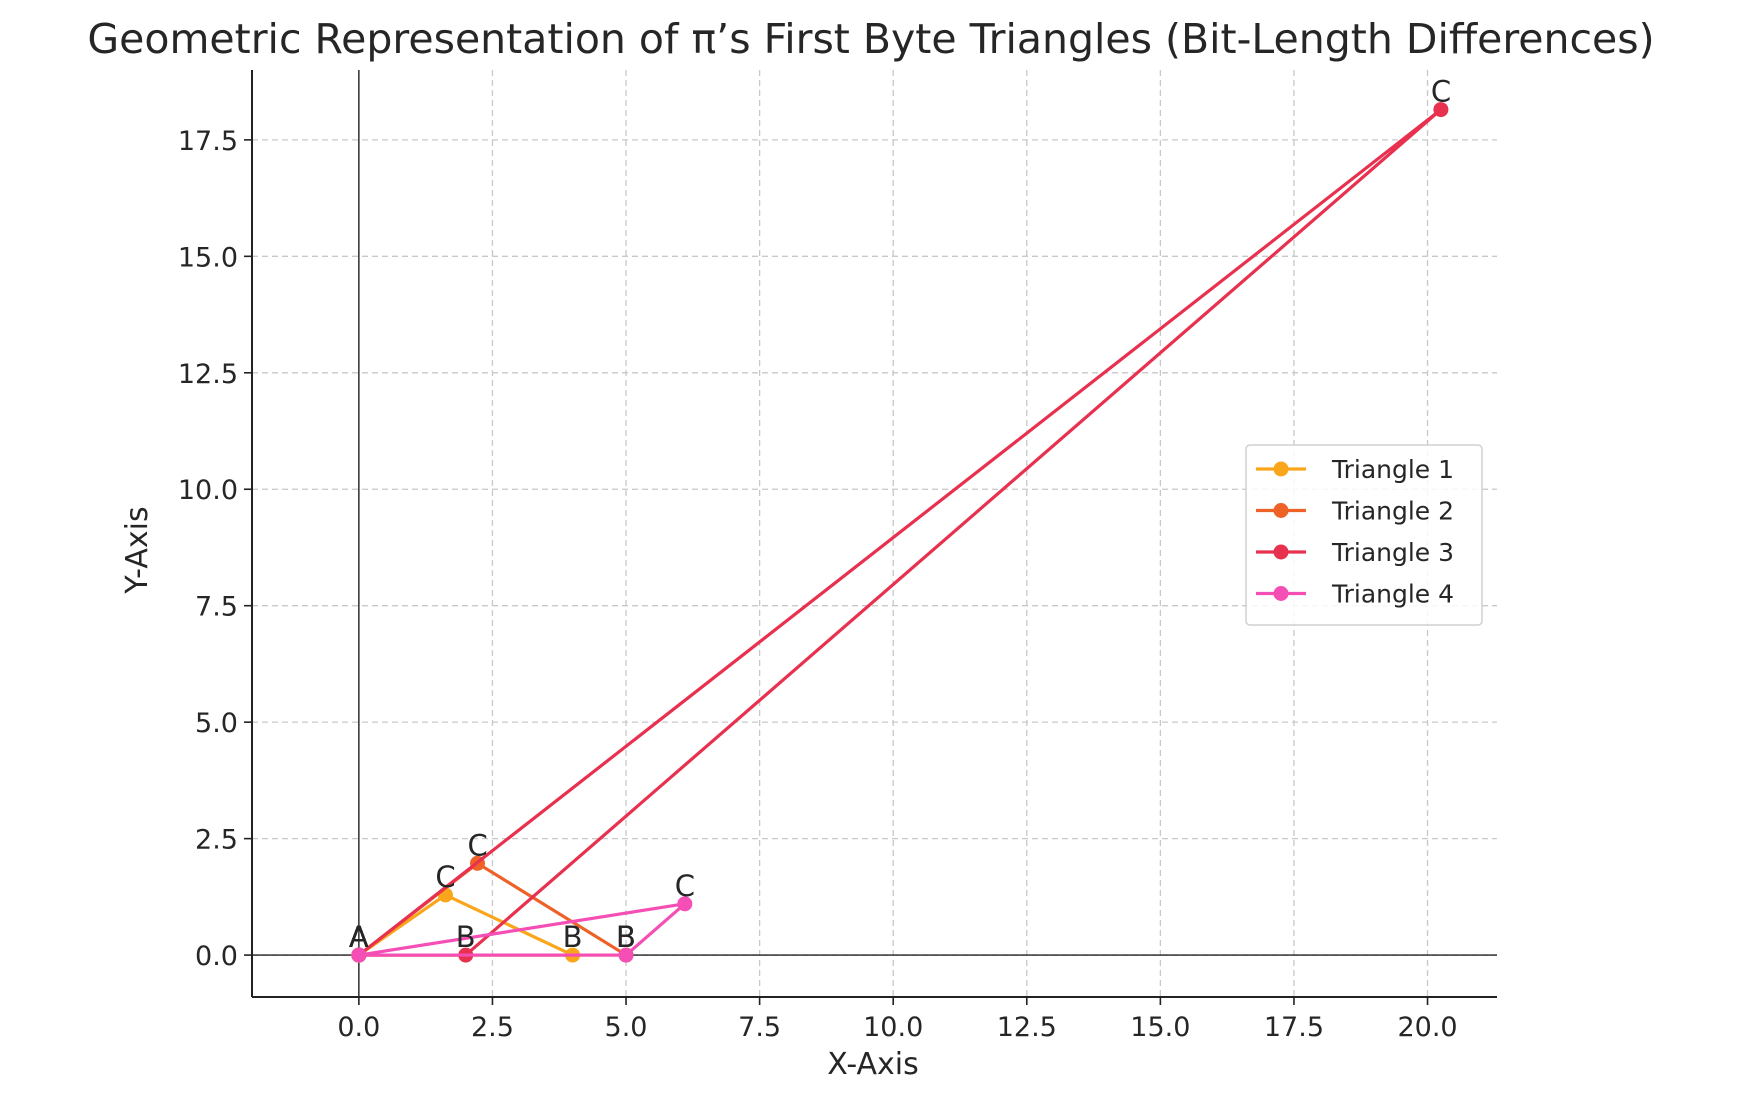 This screenshot has width=1742, height=1101. I want to click on y-tick-label: 12.5, so click(208, 374).